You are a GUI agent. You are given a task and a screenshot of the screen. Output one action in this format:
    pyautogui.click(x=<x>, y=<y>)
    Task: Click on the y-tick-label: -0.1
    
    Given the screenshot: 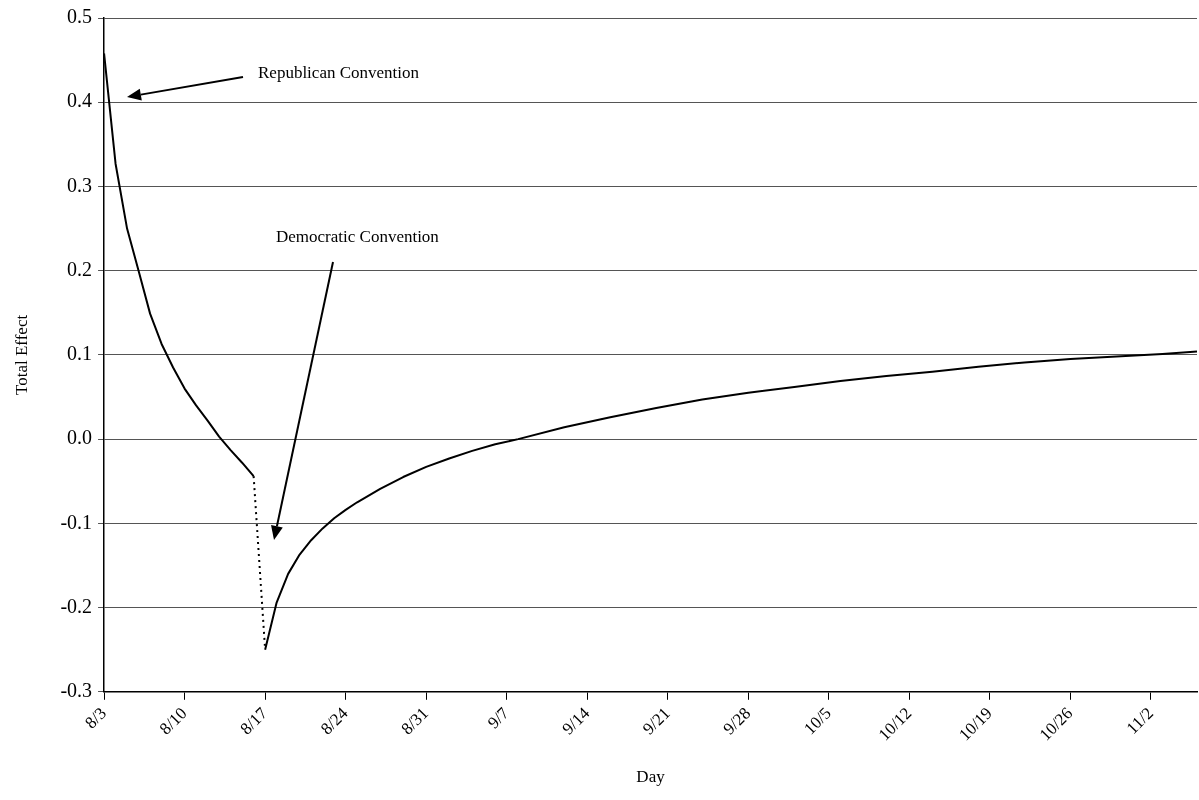 What is the action you would take?
    pyautogui.click(x=76, y=521)
    